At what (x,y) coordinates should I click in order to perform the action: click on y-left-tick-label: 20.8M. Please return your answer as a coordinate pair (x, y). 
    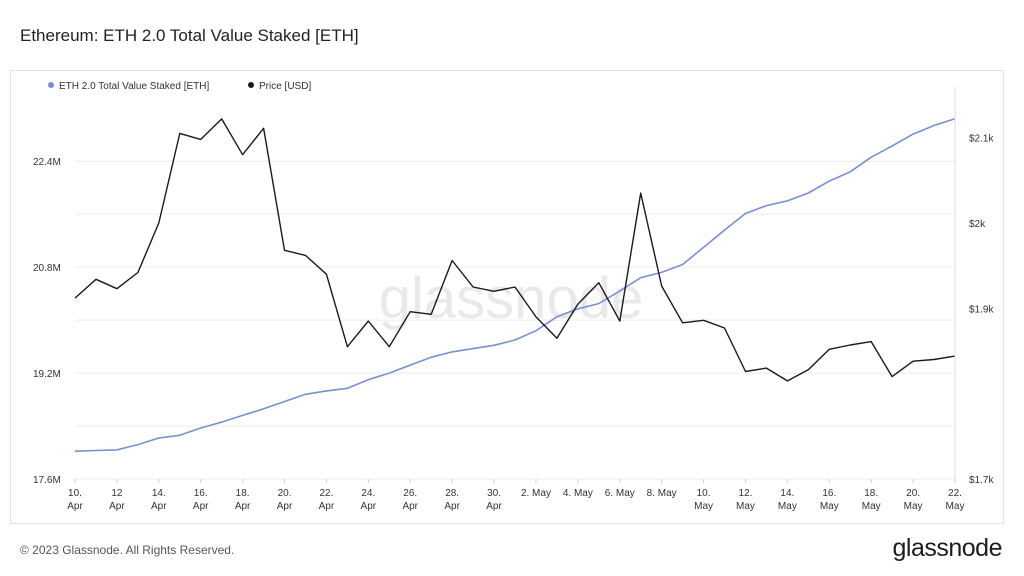
    Looking at the image, I should click on (47, 268).